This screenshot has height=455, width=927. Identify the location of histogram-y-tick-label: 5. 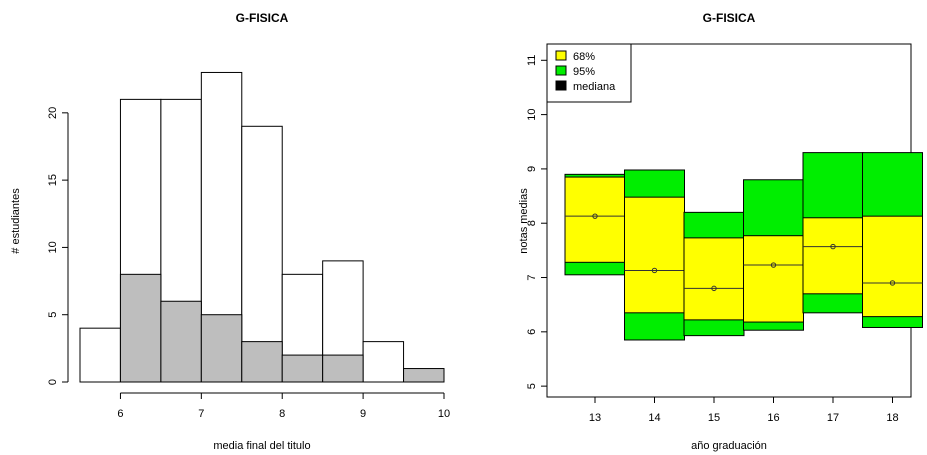
(53, 315).